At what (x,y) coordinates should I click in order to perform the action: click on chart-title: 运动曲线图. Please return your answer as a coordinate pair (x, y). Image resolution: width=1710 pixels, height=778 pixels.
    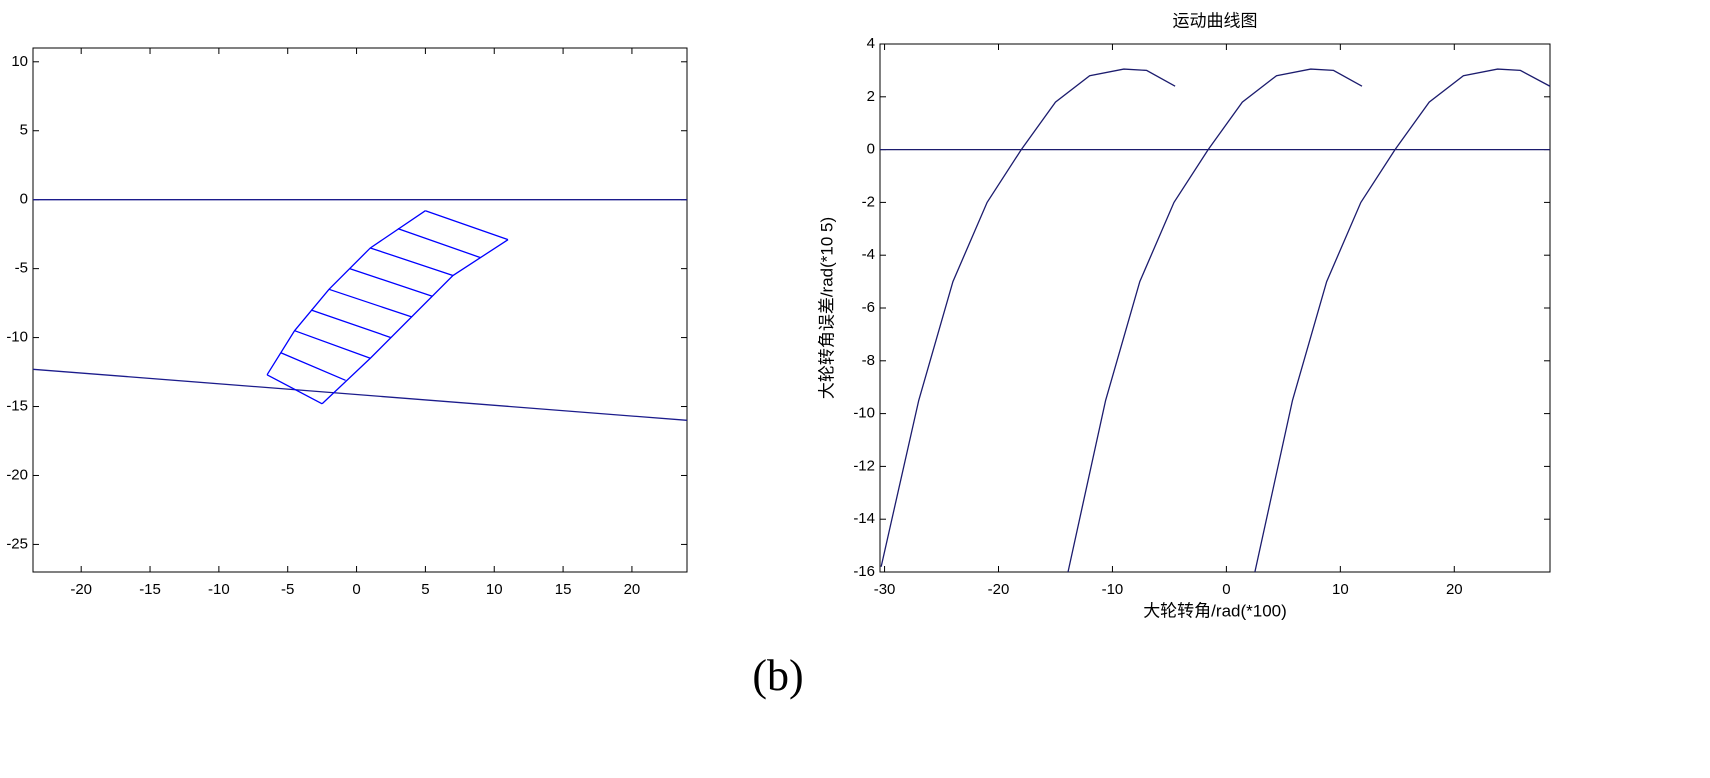
    Looking at the image, I should click on (1215, 20).